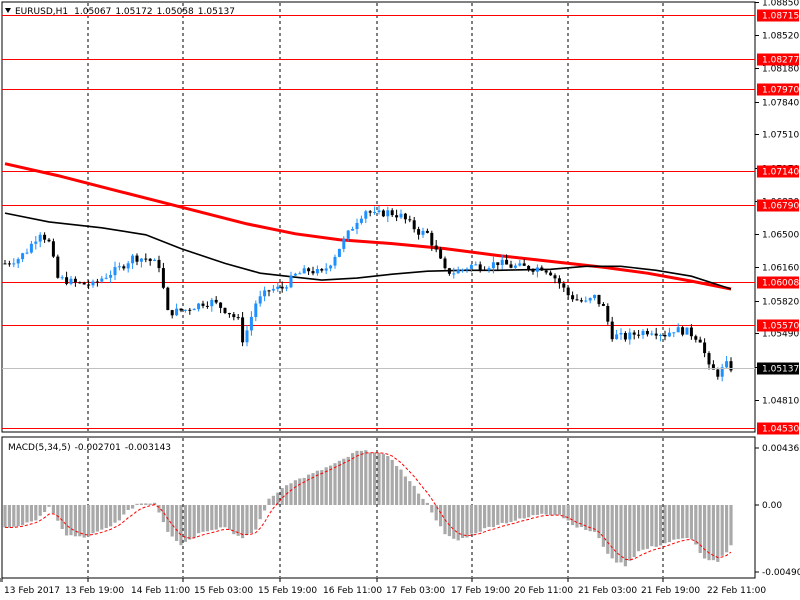  What do you see at coordinates (8, 10) in the screenshot?
I see `chart-menu-triangle-icon` at bounding box center [8, 10].